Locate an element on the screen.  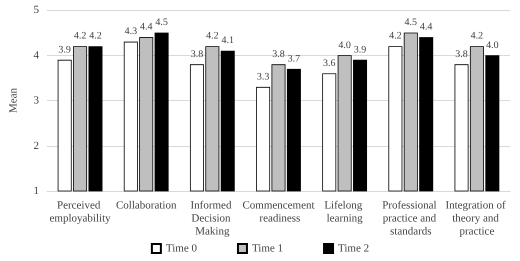
x-tick-label: Professional practice and standards is located at coordinates (411, 219).